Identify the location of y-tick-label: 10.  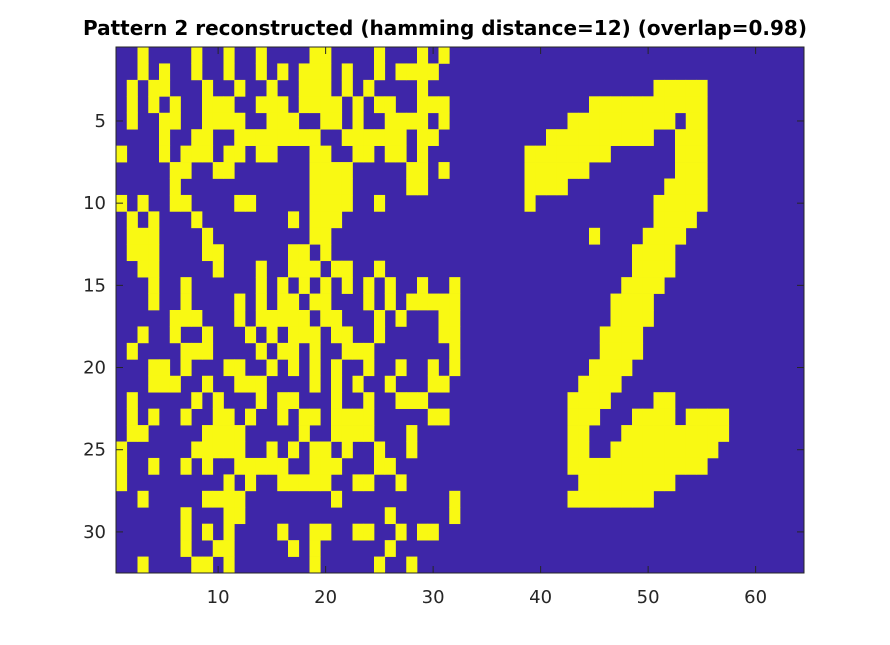
(94, 203).